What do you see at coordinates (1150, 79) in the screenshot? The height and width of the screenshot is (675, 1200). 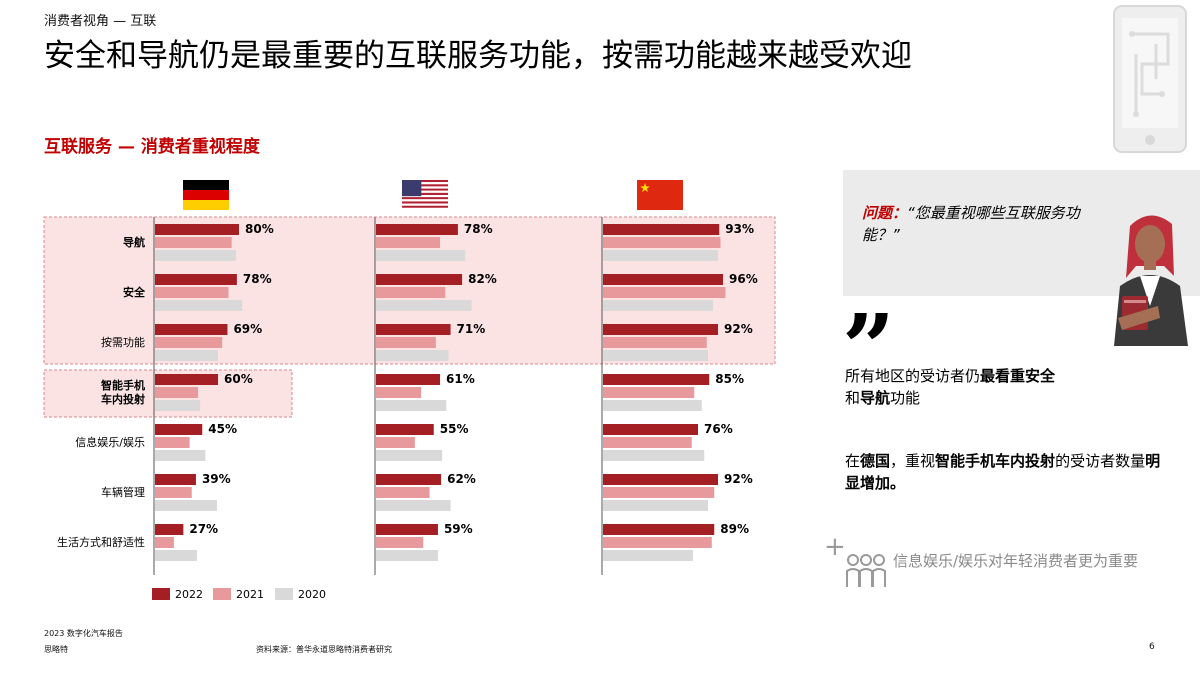 I see `smartphone-icon` at bounding box center [1150, 79].